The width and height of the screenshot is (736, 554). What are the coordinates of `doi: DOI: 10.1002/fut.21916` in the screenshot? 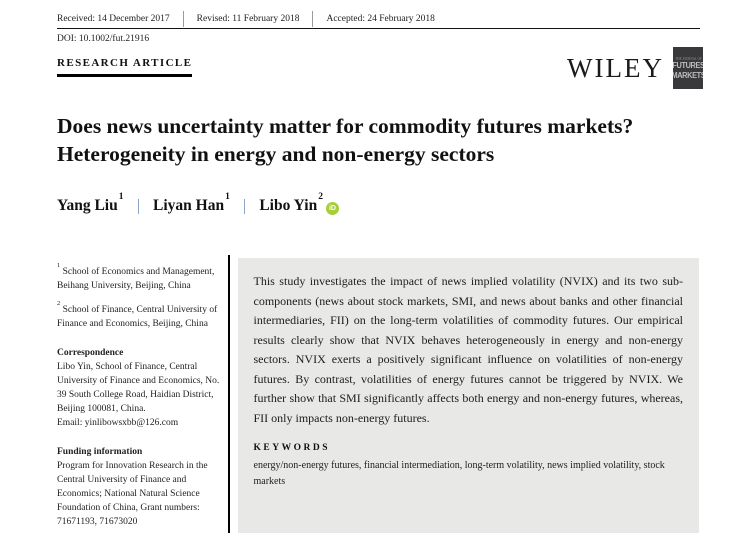 It's located at (103, 39).